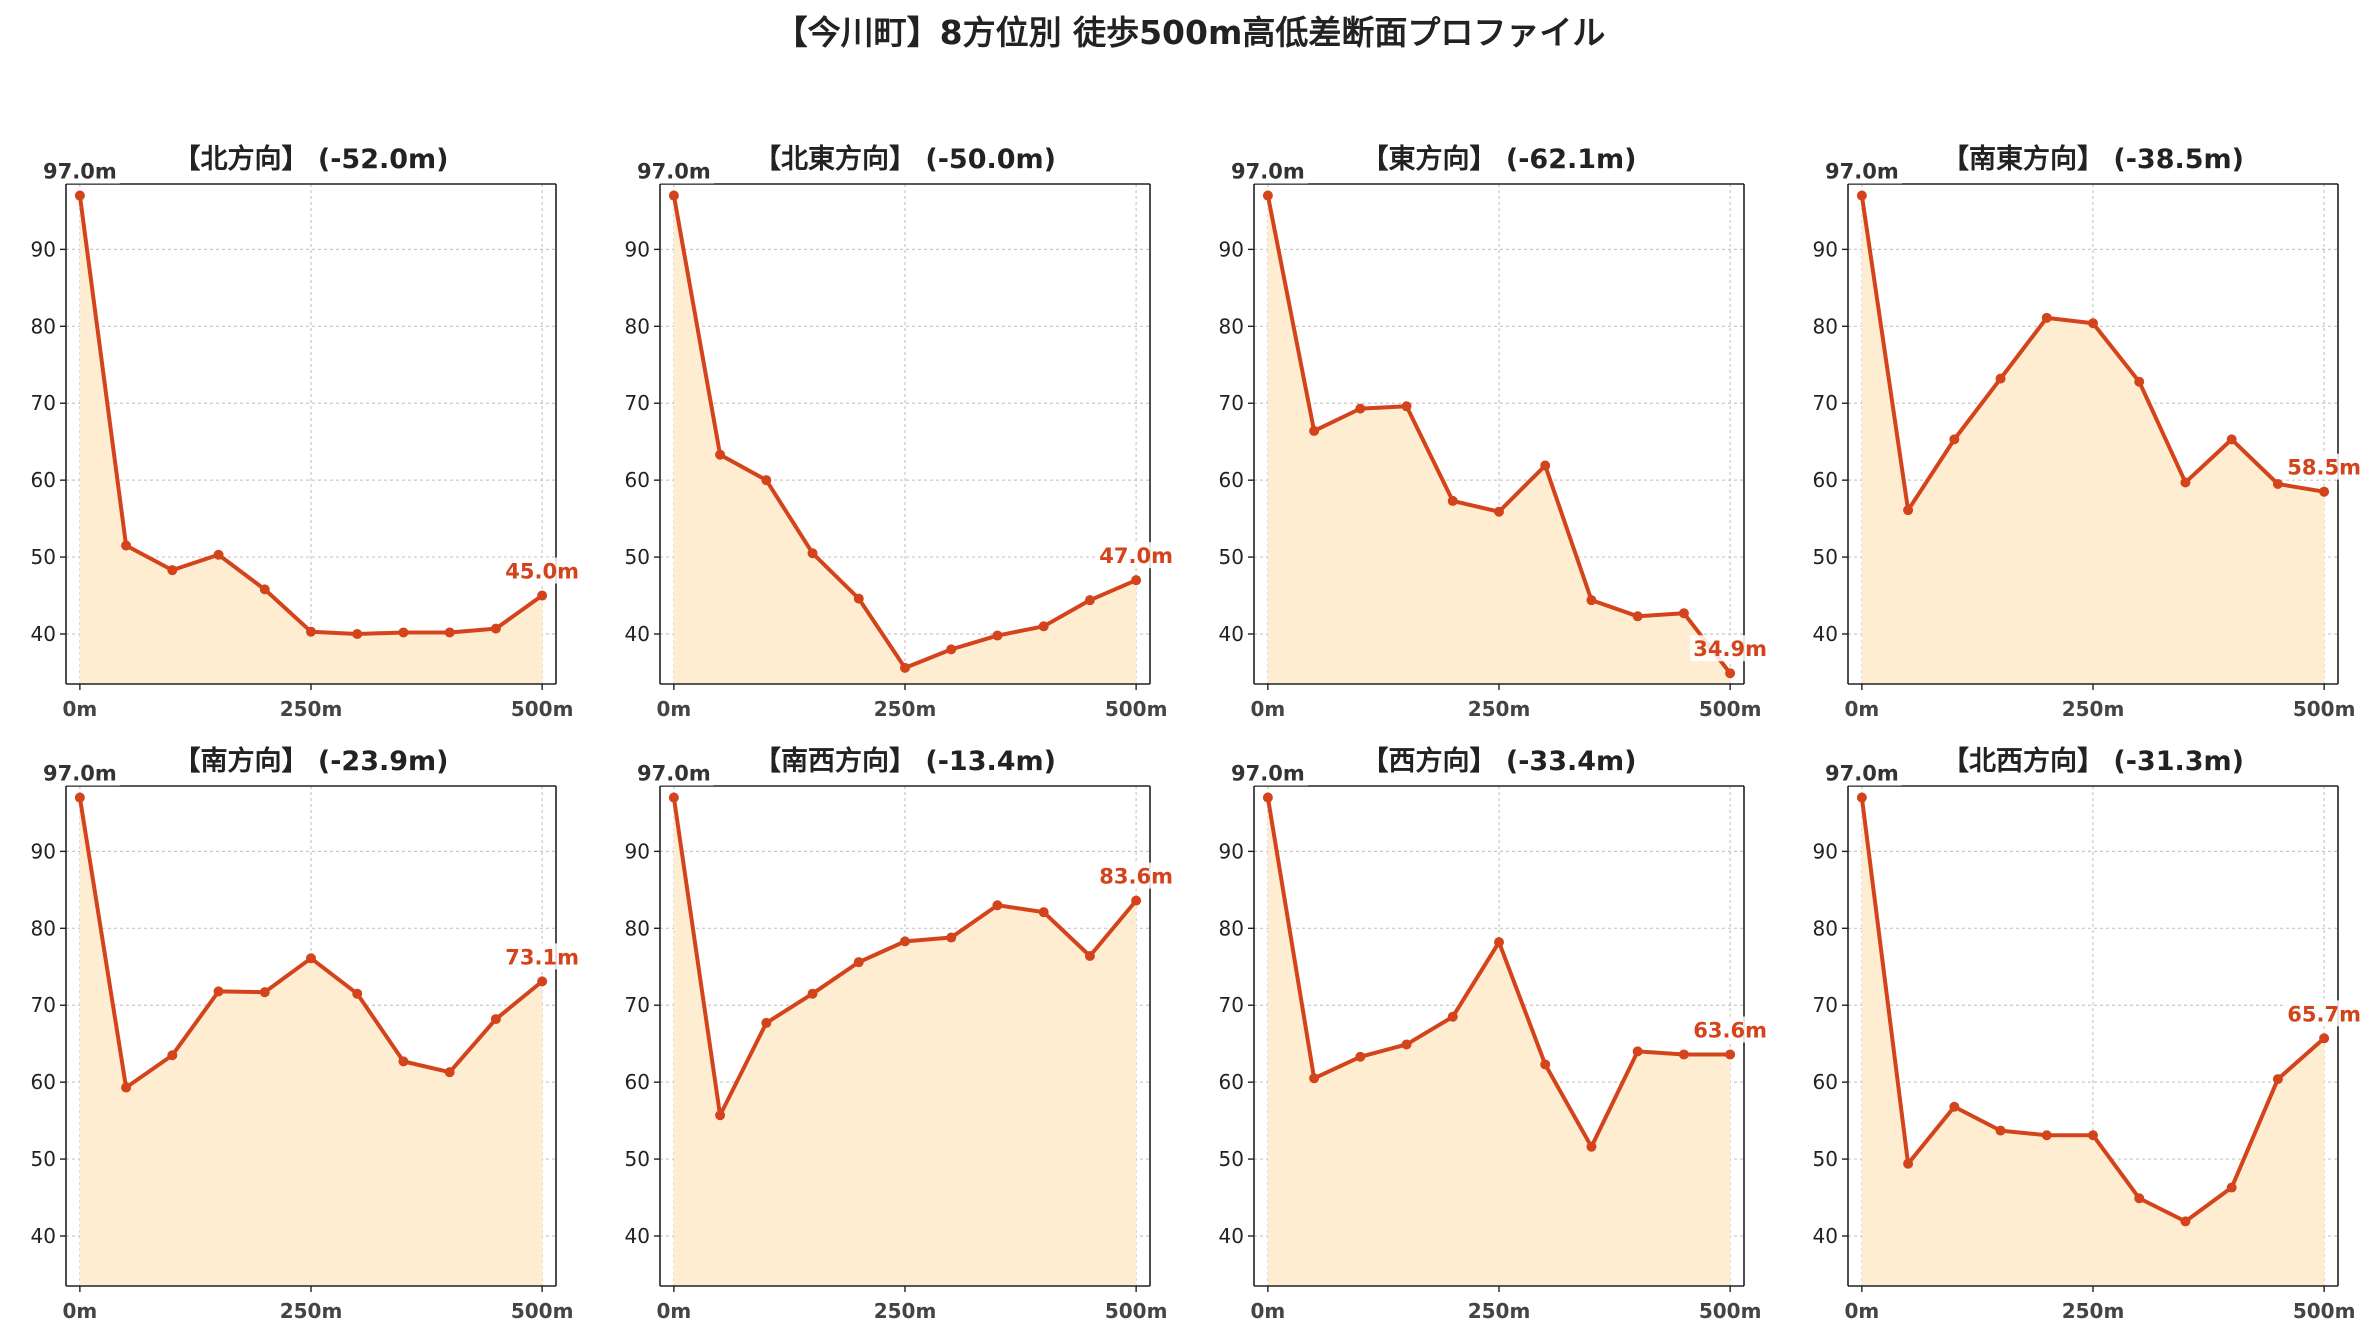 The image size is (2380, 1340). I want to click on end-label: 63.6m, so click(1730, 1030).